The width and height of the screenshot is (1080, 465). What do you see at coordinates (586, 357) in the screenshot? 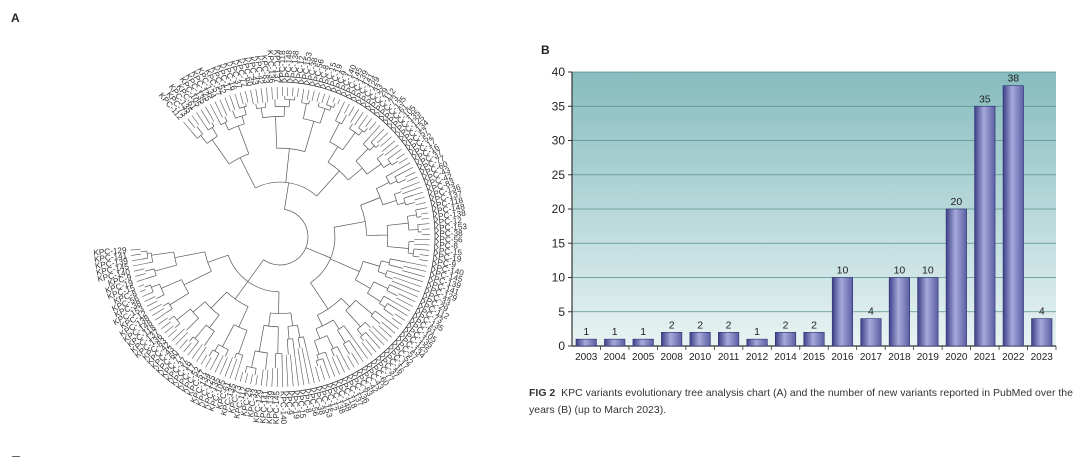
I see `x-tick-label-2003: 2003` at bounding box center [586, 357].